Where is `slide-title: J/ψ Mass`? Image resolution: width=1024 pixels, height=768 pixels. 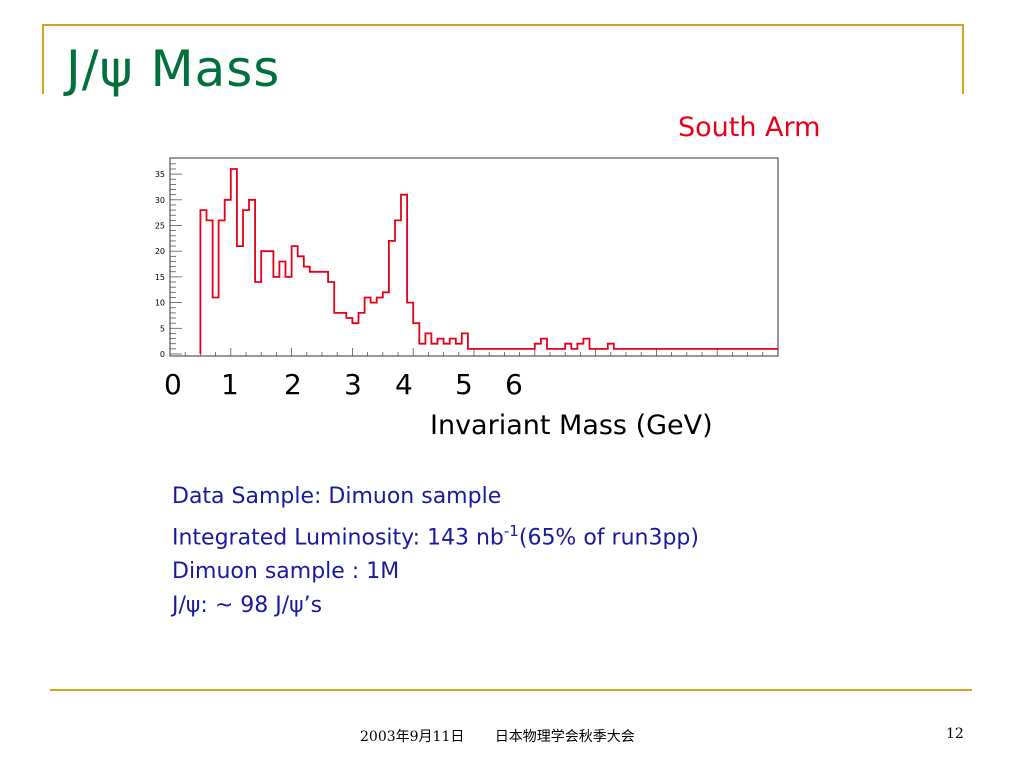 slide-title: J/ψ Mass is located at coordinates (173, 69).